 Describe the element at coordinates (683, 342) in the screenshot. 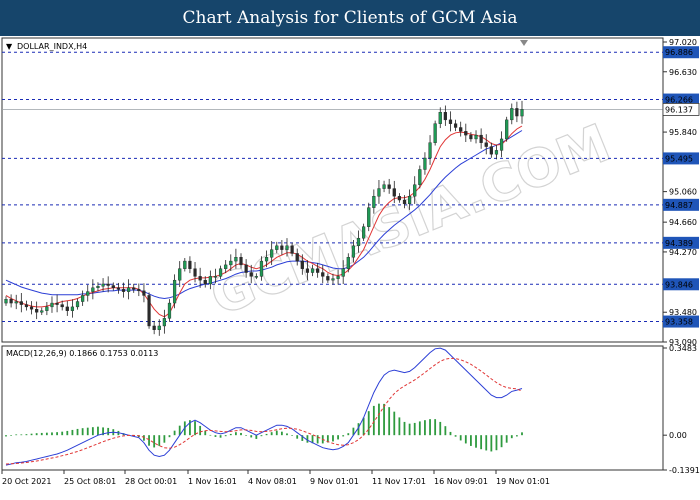

I see `price-tick-label: 93.090` at that location.